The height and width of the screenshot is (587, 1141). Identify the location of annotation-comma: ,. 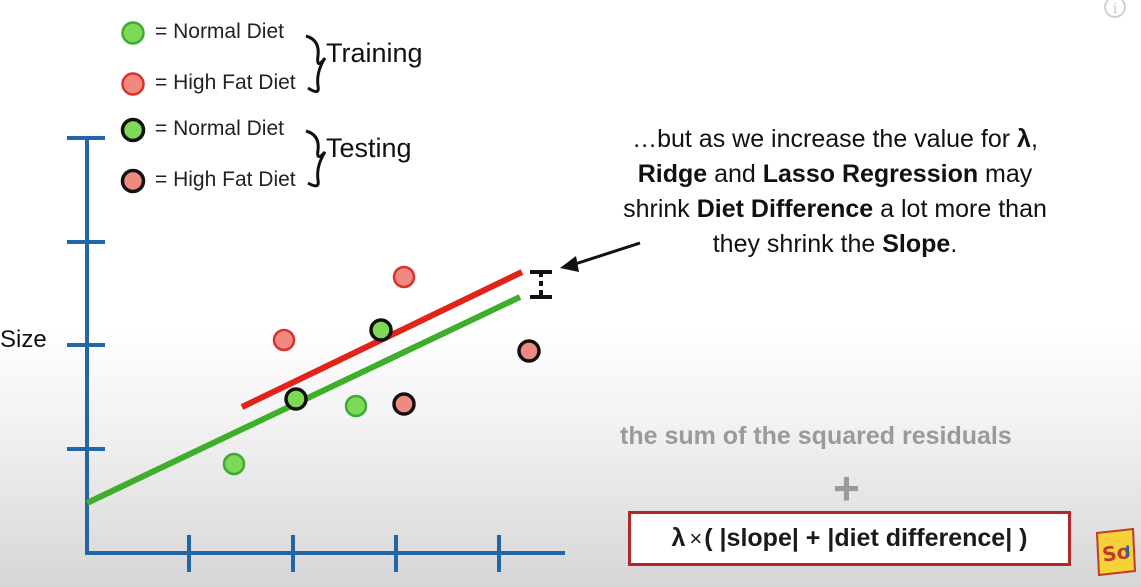
(1034, 139).